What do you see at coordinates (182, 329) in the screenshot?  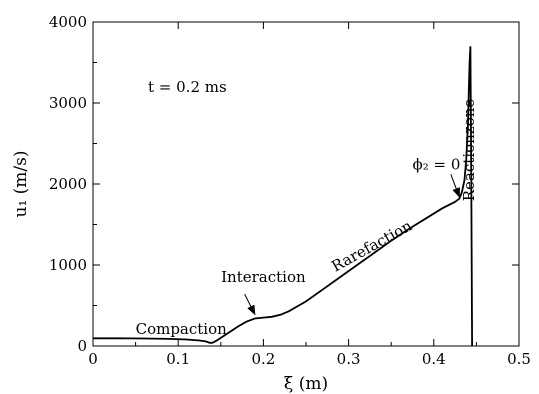 I see `annotation-compaction: Compaction` at bounding box center [182, 329].